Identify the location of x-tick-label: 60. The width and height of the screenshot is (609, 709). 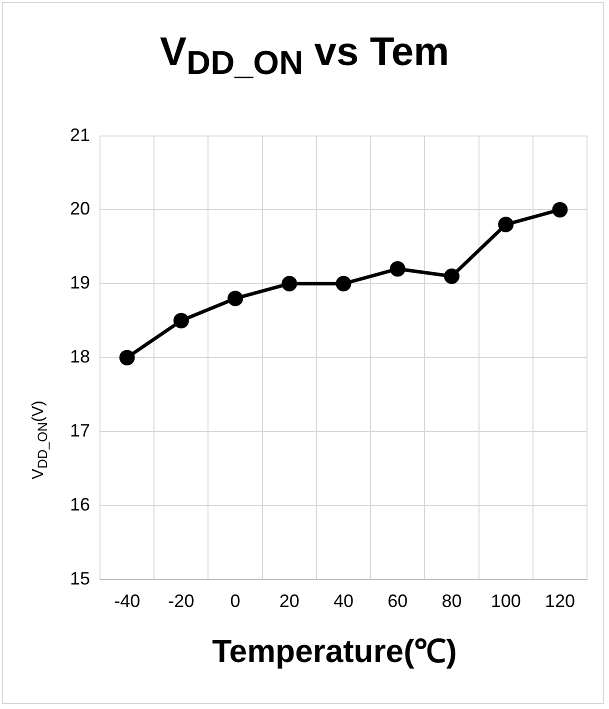
(398, 601).